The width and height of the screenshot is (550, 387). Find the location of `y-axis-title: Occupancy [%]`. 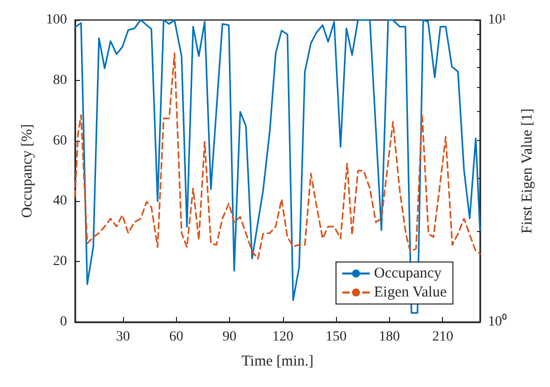

y-axis-title: Occupancy [%] is located at coordinates (28, 171).